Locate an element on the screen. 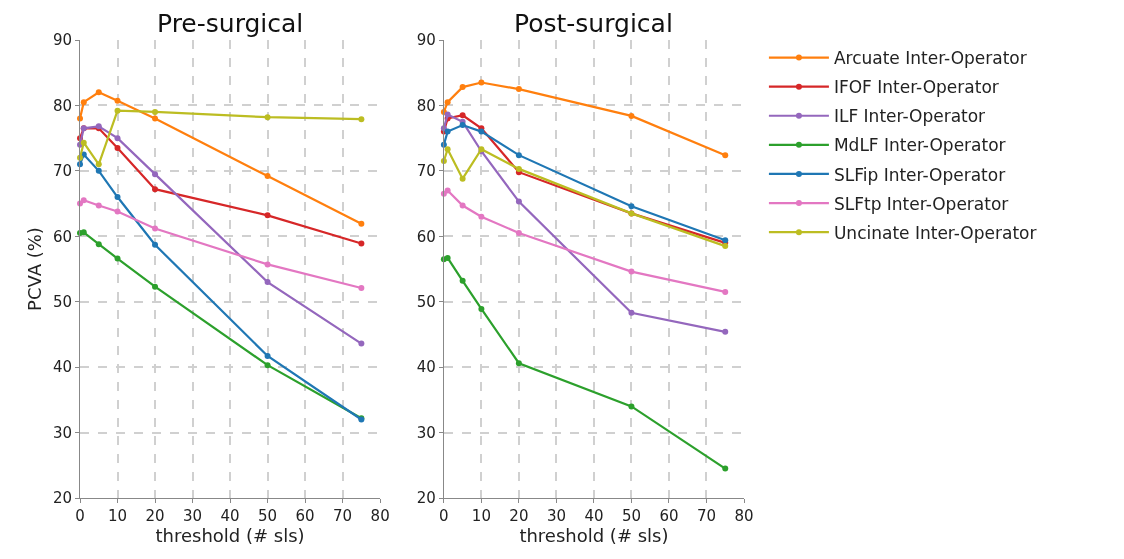  y-axis-title: PCVA (%) is located at coordinates (35, 269).